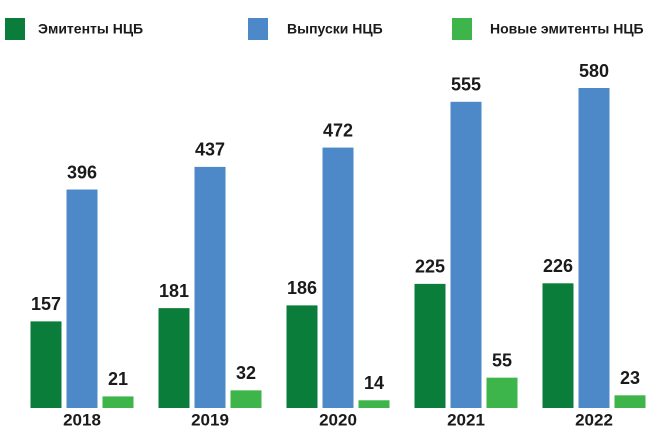  Describe the element at coordinates (594, 419) in the screenshot. I see `x-tick-label: 2022` at that location.